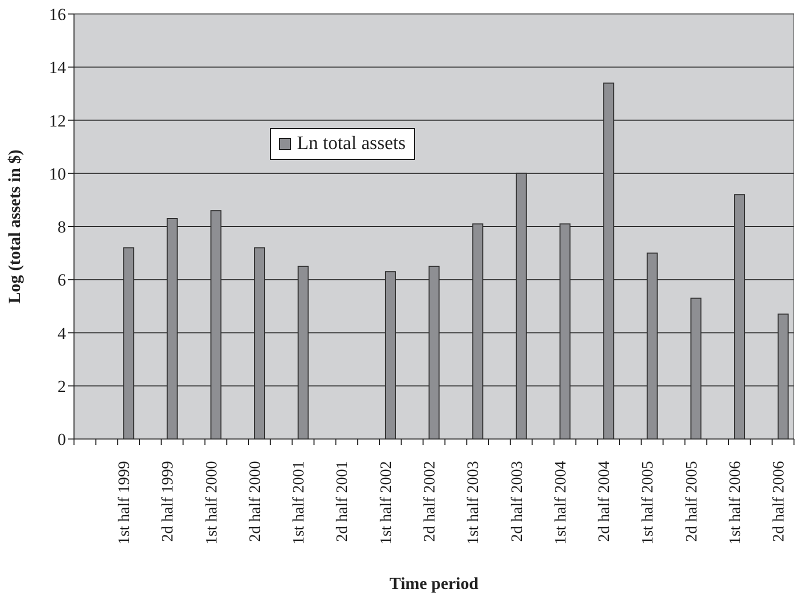 This screenshot has width=795, height=597. What do you see at coordinates (211, 503) in the screenshot?
I see `x-tick-label: 1st half 2000` at bounding box center [211, 503].